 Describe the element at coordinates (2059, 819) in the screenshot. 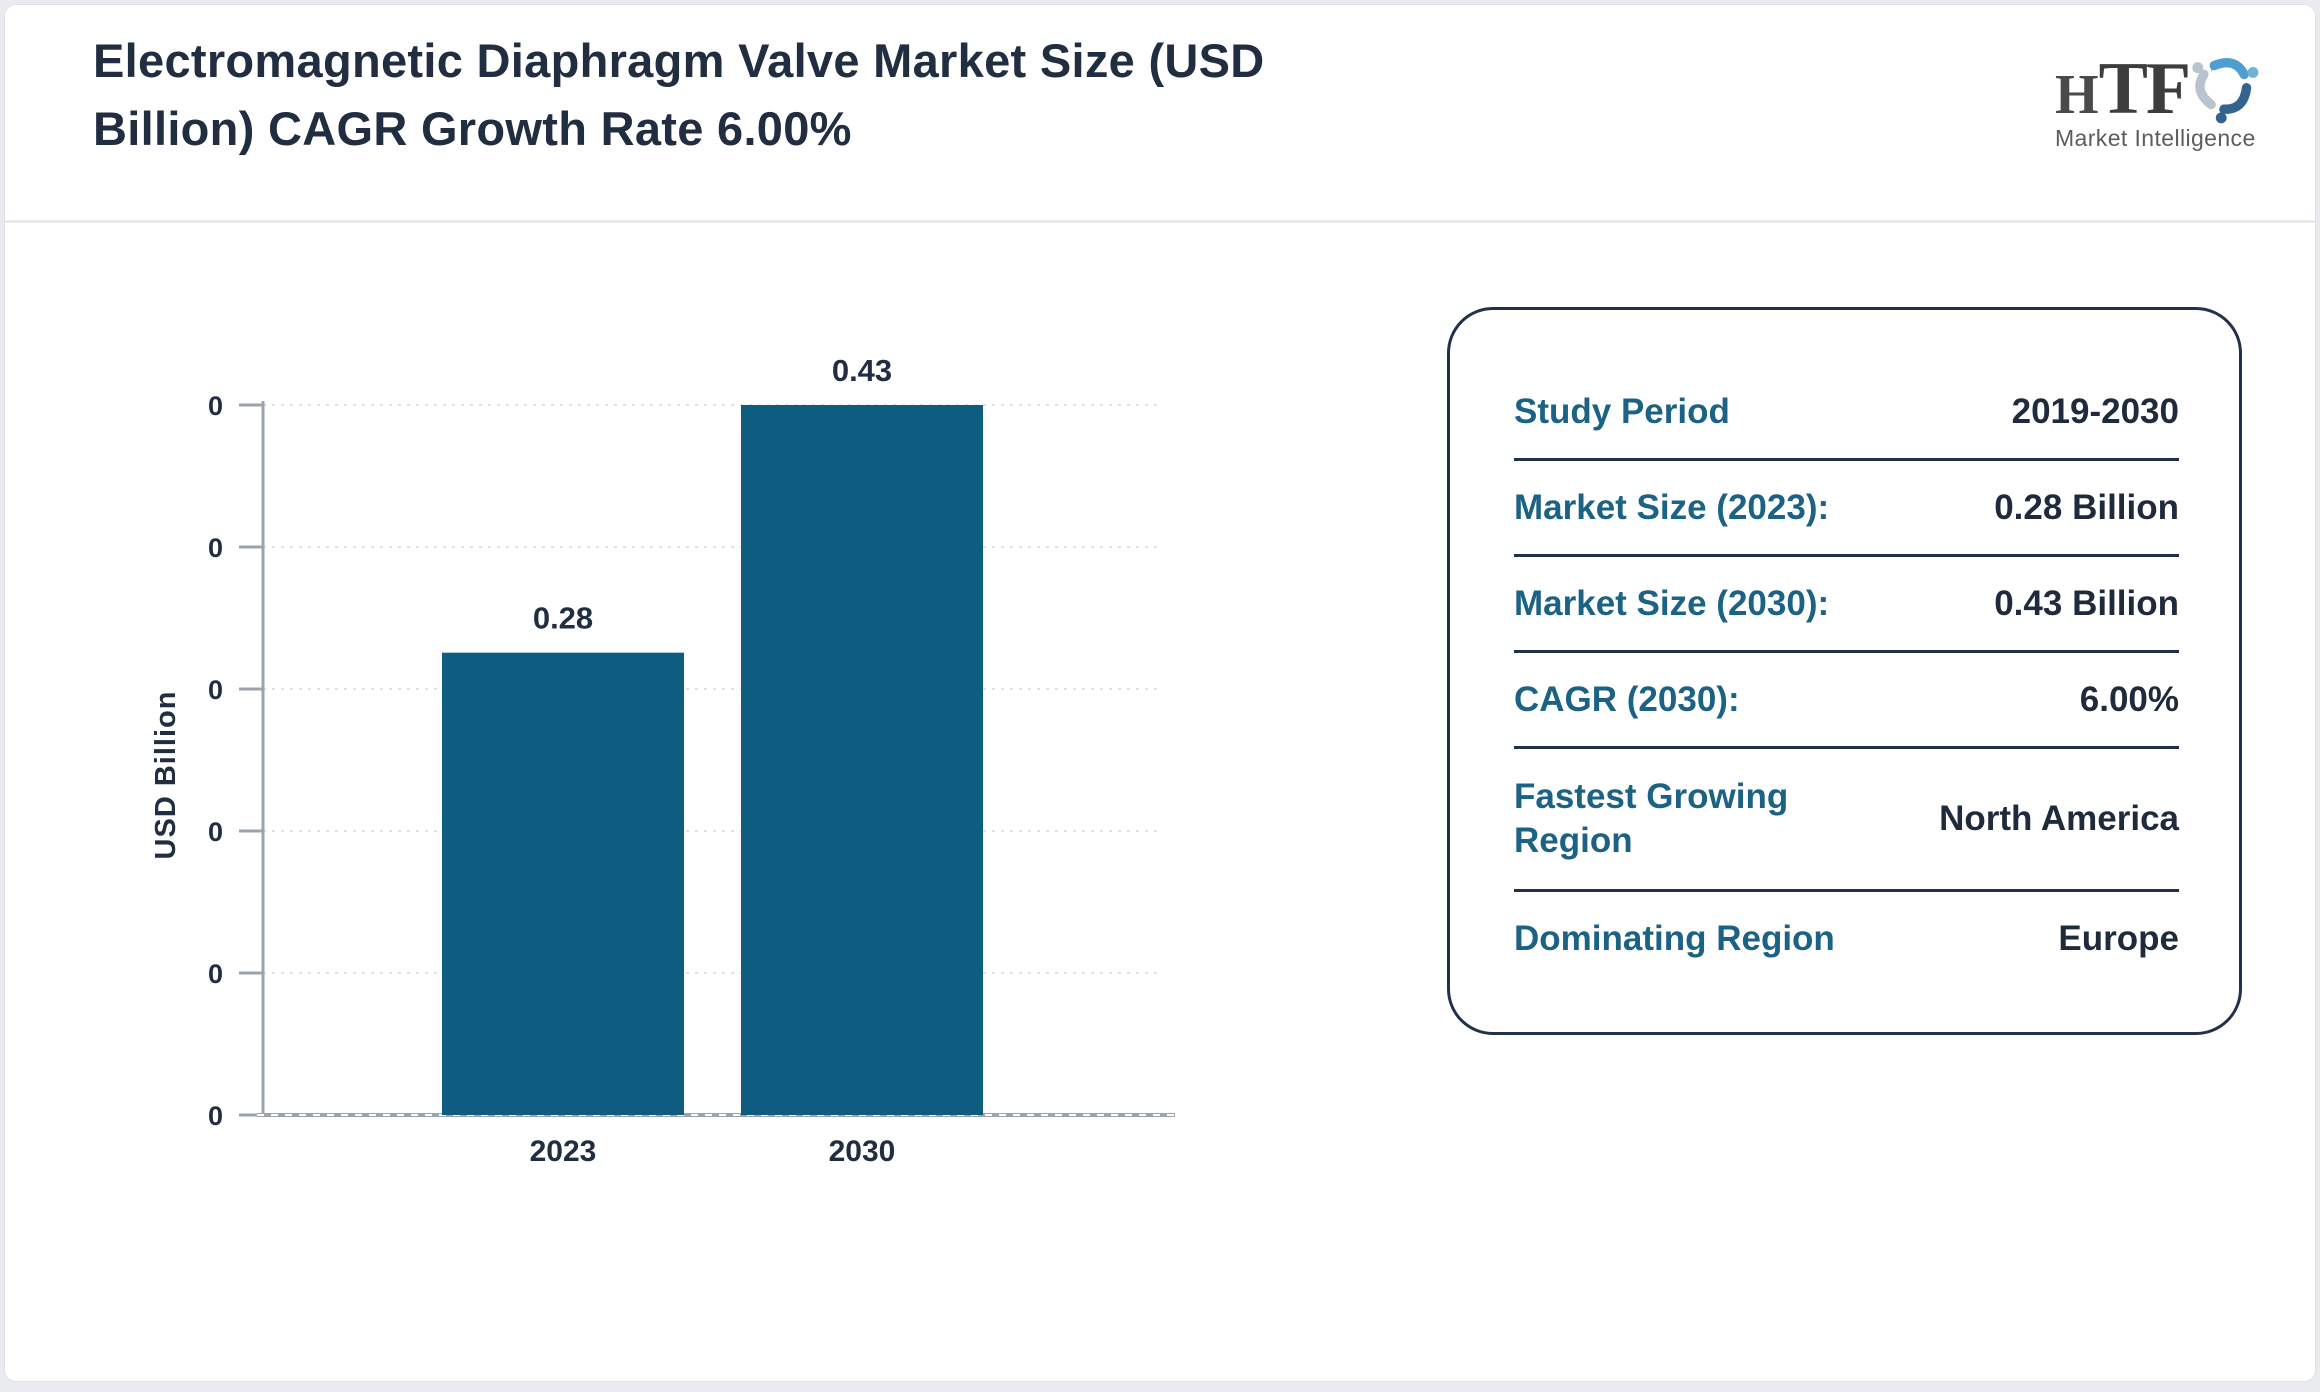

I see `summary-value: North America` at that location.